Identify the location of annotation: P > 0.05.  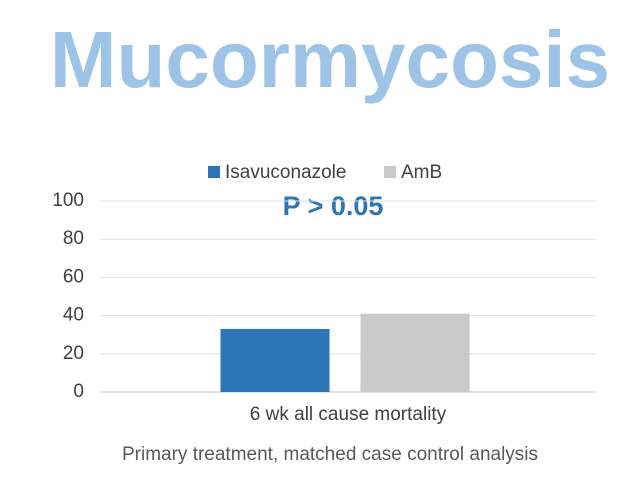
(333, 206).